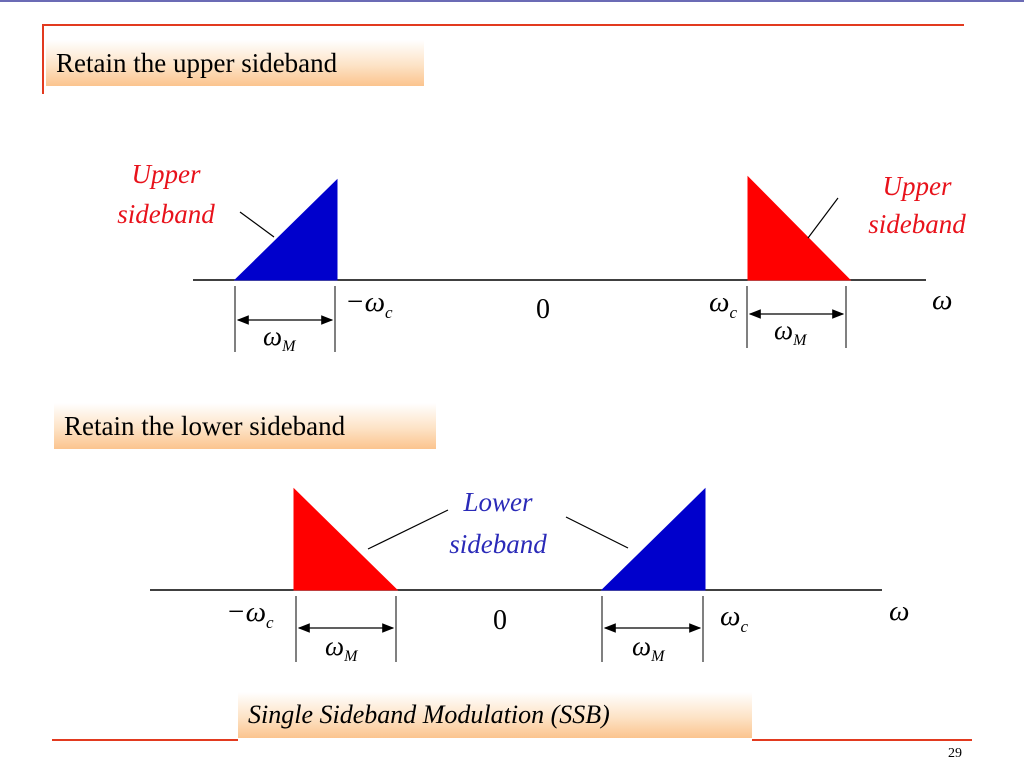  What do you see at coordinates (503, 25) in the screenshot?
I see `title-rule-horizontal` at bounding box center [503, 25].